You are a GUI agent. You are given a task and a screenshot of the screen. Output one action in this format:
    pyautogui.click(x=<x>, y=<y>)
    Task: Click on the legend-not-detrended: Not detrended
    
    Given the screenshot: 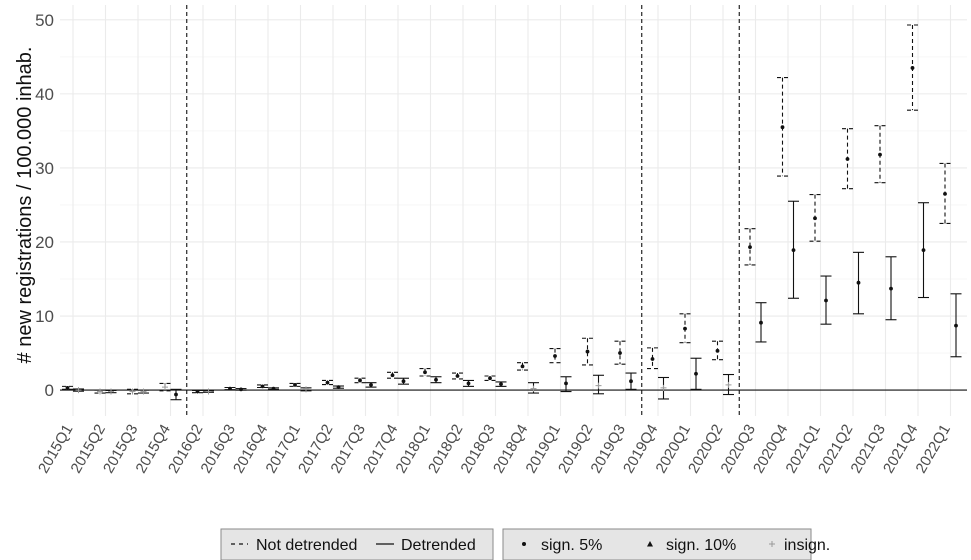 What is the action you would take?
    pyautogui.click(x=306, y=545)
    